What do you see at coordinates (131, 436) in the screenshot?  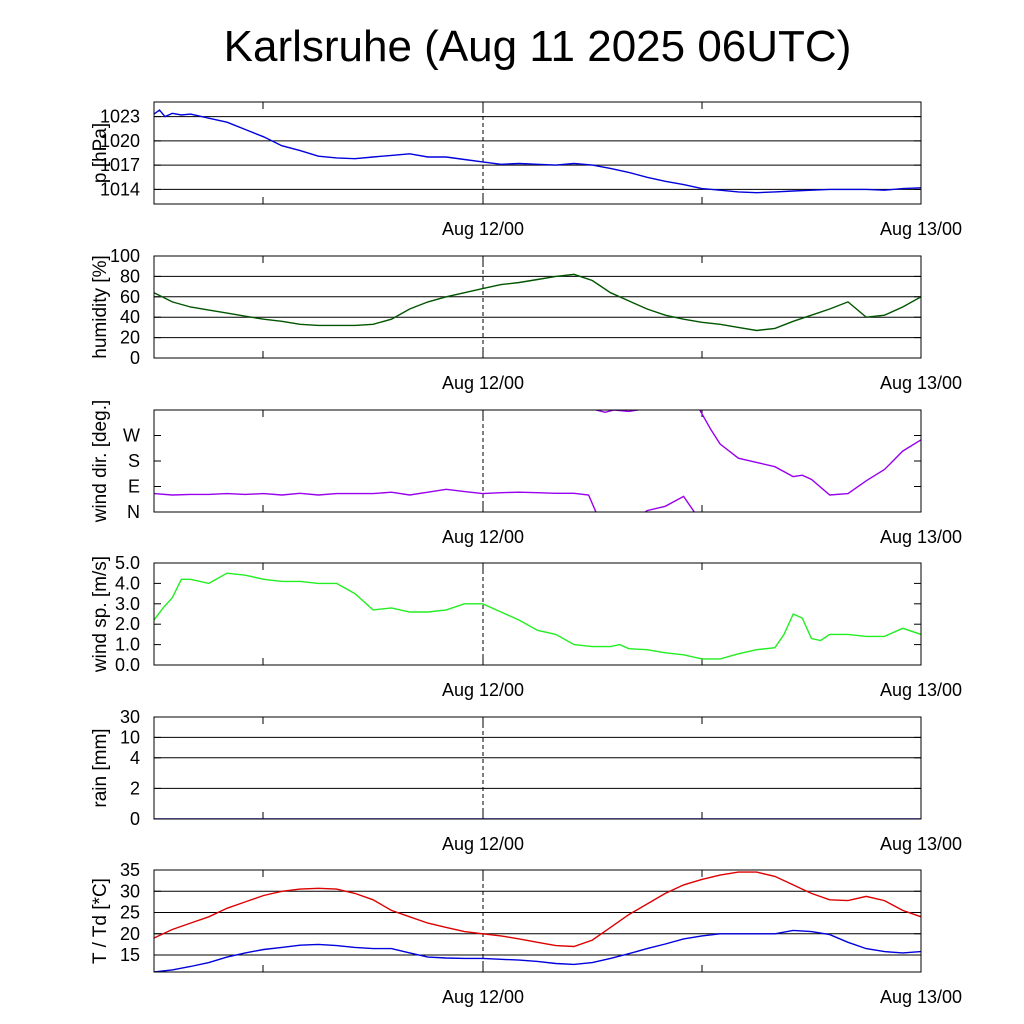 I see `y-tick-label: W` at bounding box center [131, 436].